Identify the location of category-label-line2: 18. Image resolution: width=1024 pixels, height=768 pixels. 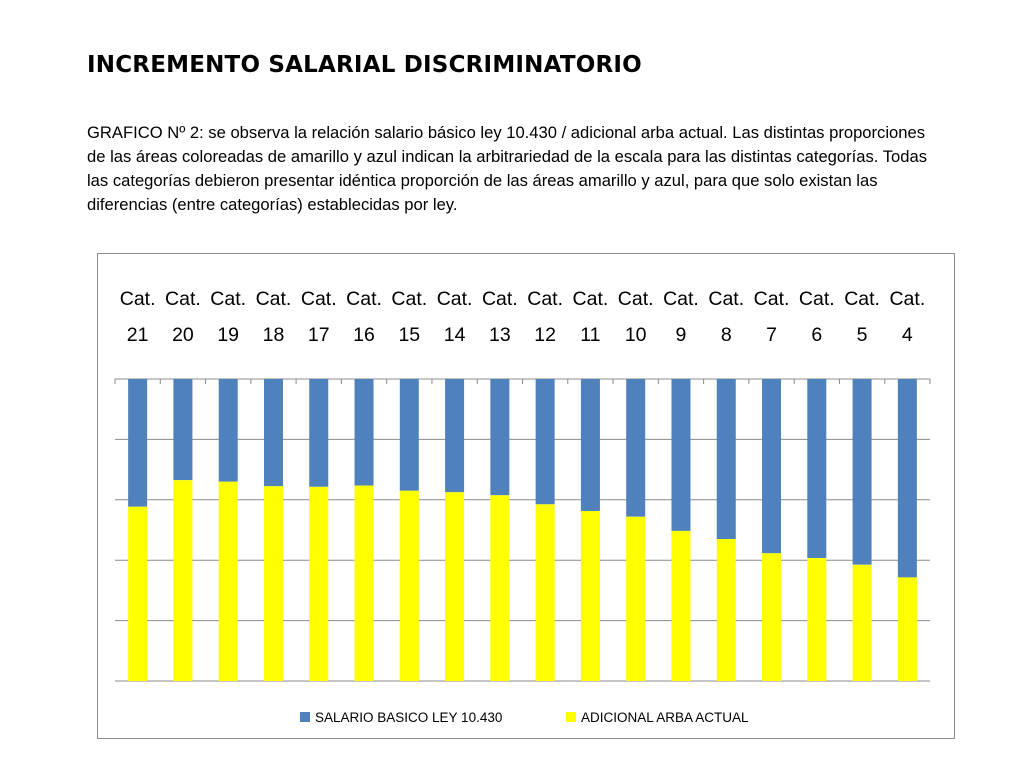
(274, 335).